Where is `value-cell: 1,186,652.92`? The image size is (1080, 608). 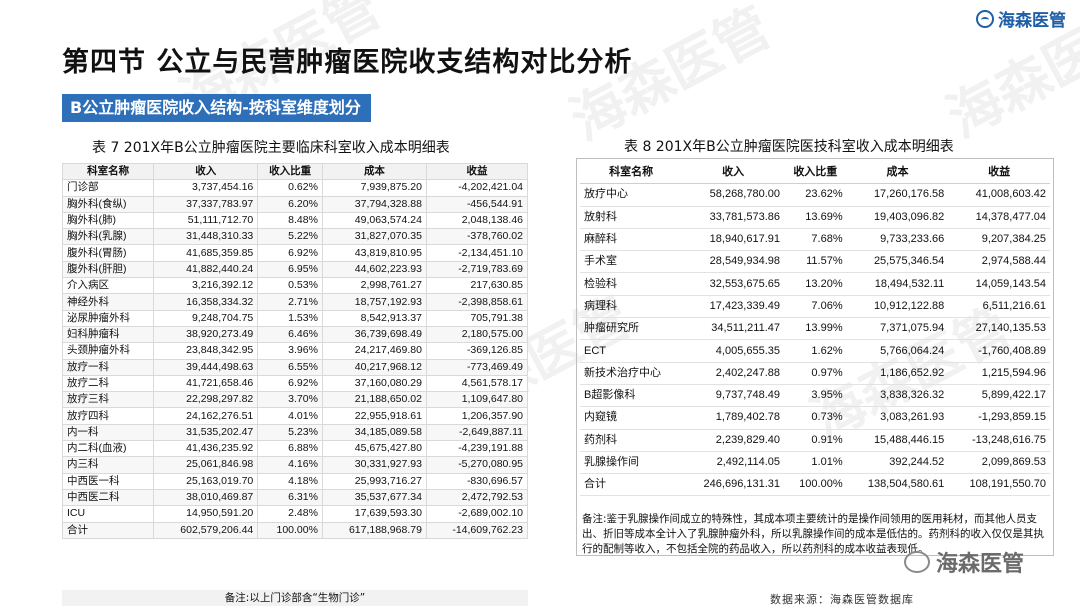
value-cell: 1,186,652.92 is located at coordinates (897, 373).